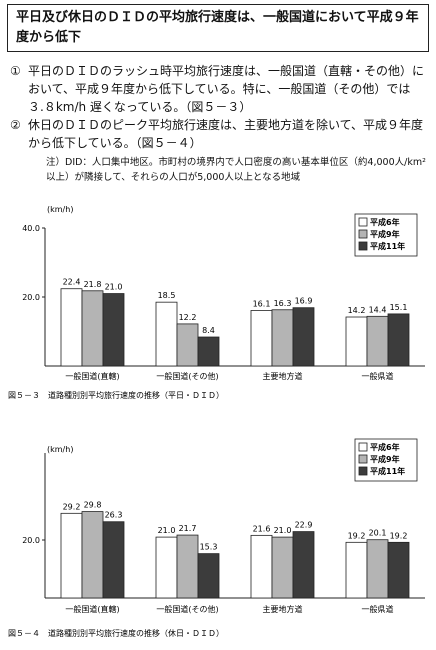  I want to click on item-marker: ②, so click(15, 125).